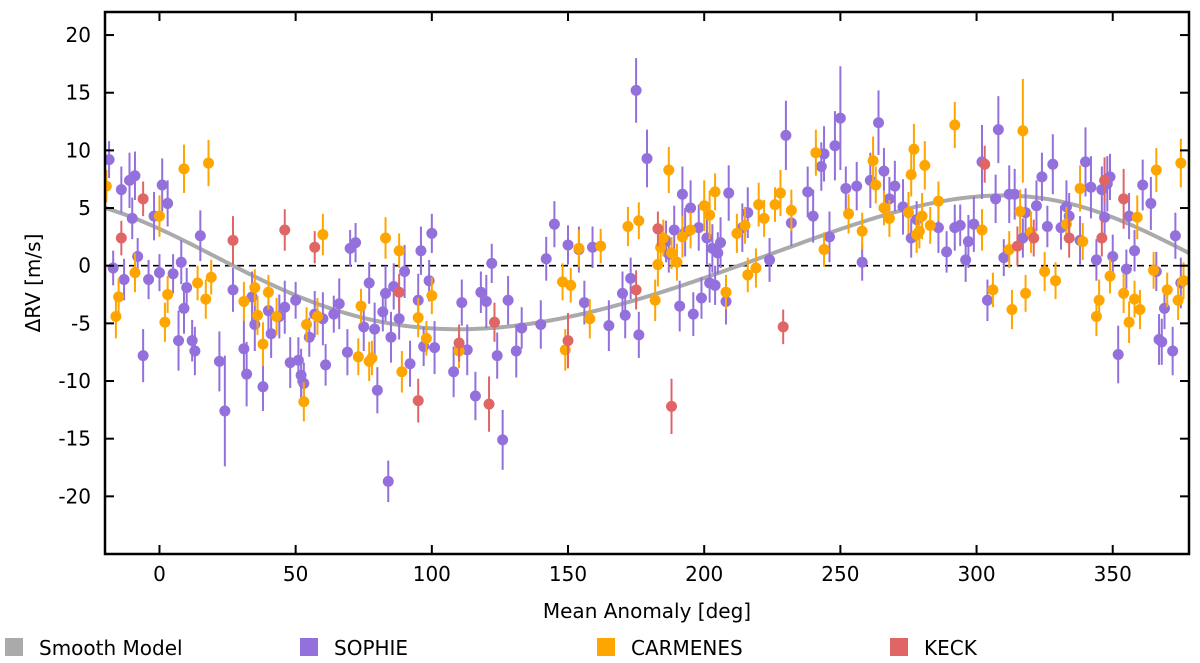 Image resolution: width=1200 pixels, height=663 pixels. I want to click on x-tick-label: 50, so click(295, 574).